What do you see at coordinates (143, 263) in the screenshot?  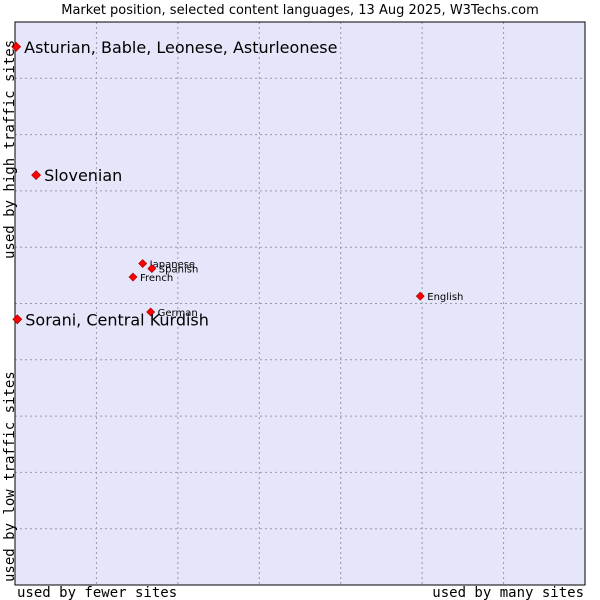 I see `point-marker-japanese` at bounding box center [143, 263].